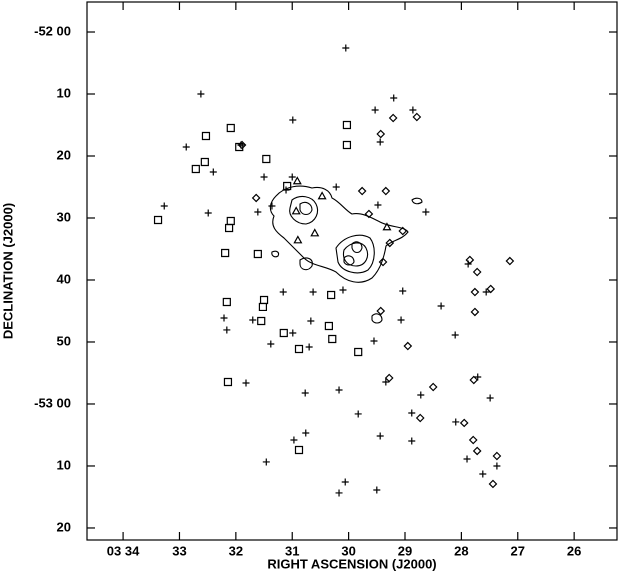 The width and height of the screenshot is (621, 575). What do you see at coordinates (236, 550) in the screenshot?
I see `x-tick-label: 32` at bounding box center [236, 550].